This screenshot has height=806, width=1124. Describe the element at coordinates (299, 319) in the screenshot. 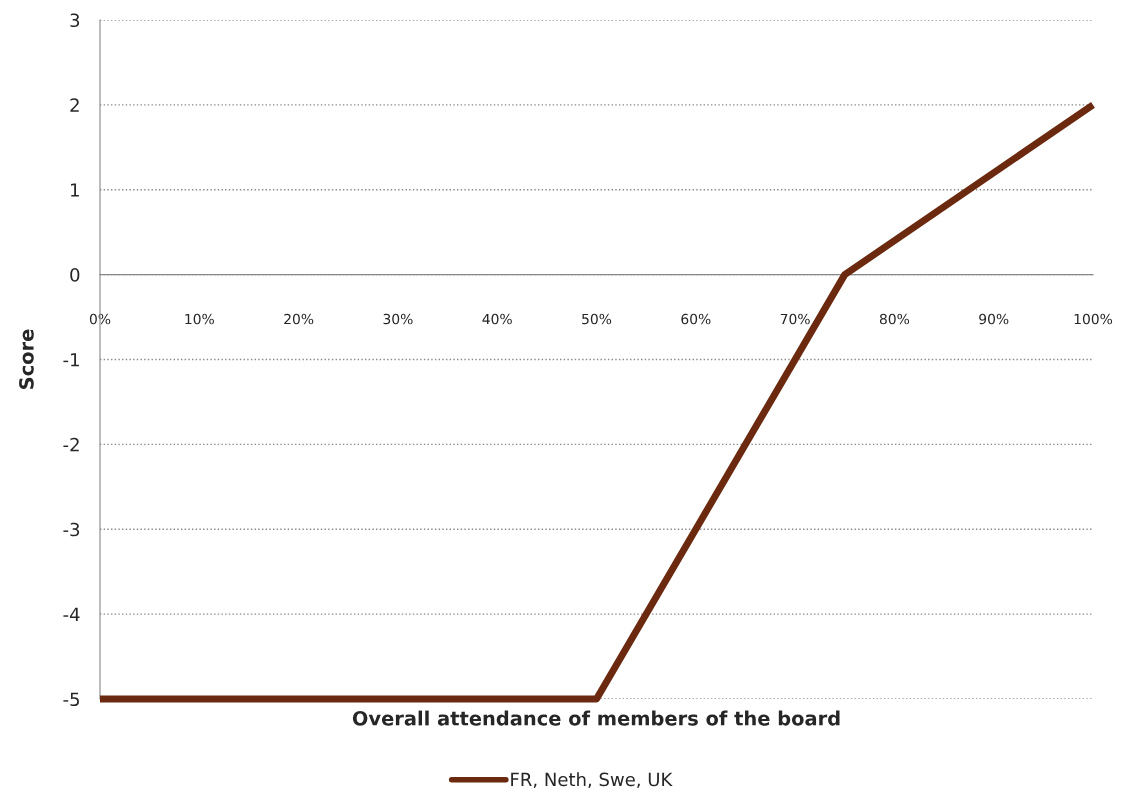

I see `x-tick-label: 20%` at that location.